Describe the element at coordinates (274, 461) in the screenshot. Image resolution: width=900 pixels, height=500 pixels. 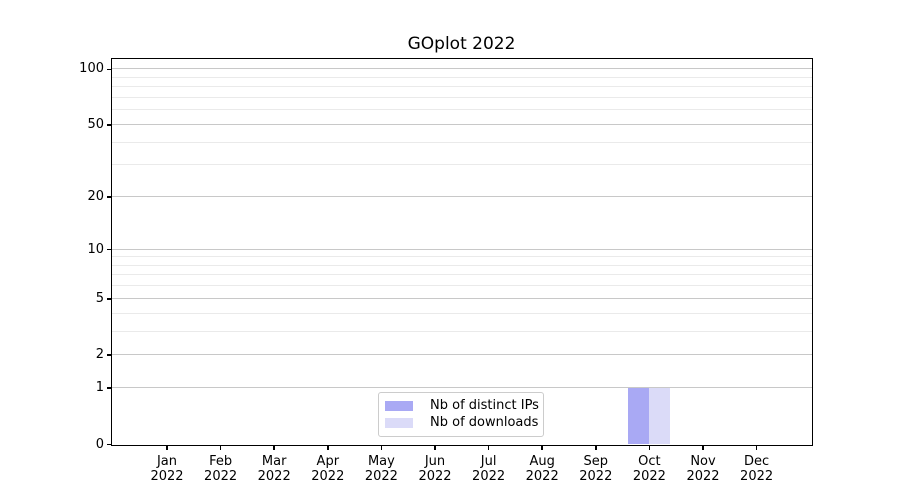
I see `x-tick-label-month: Mar` at that location.